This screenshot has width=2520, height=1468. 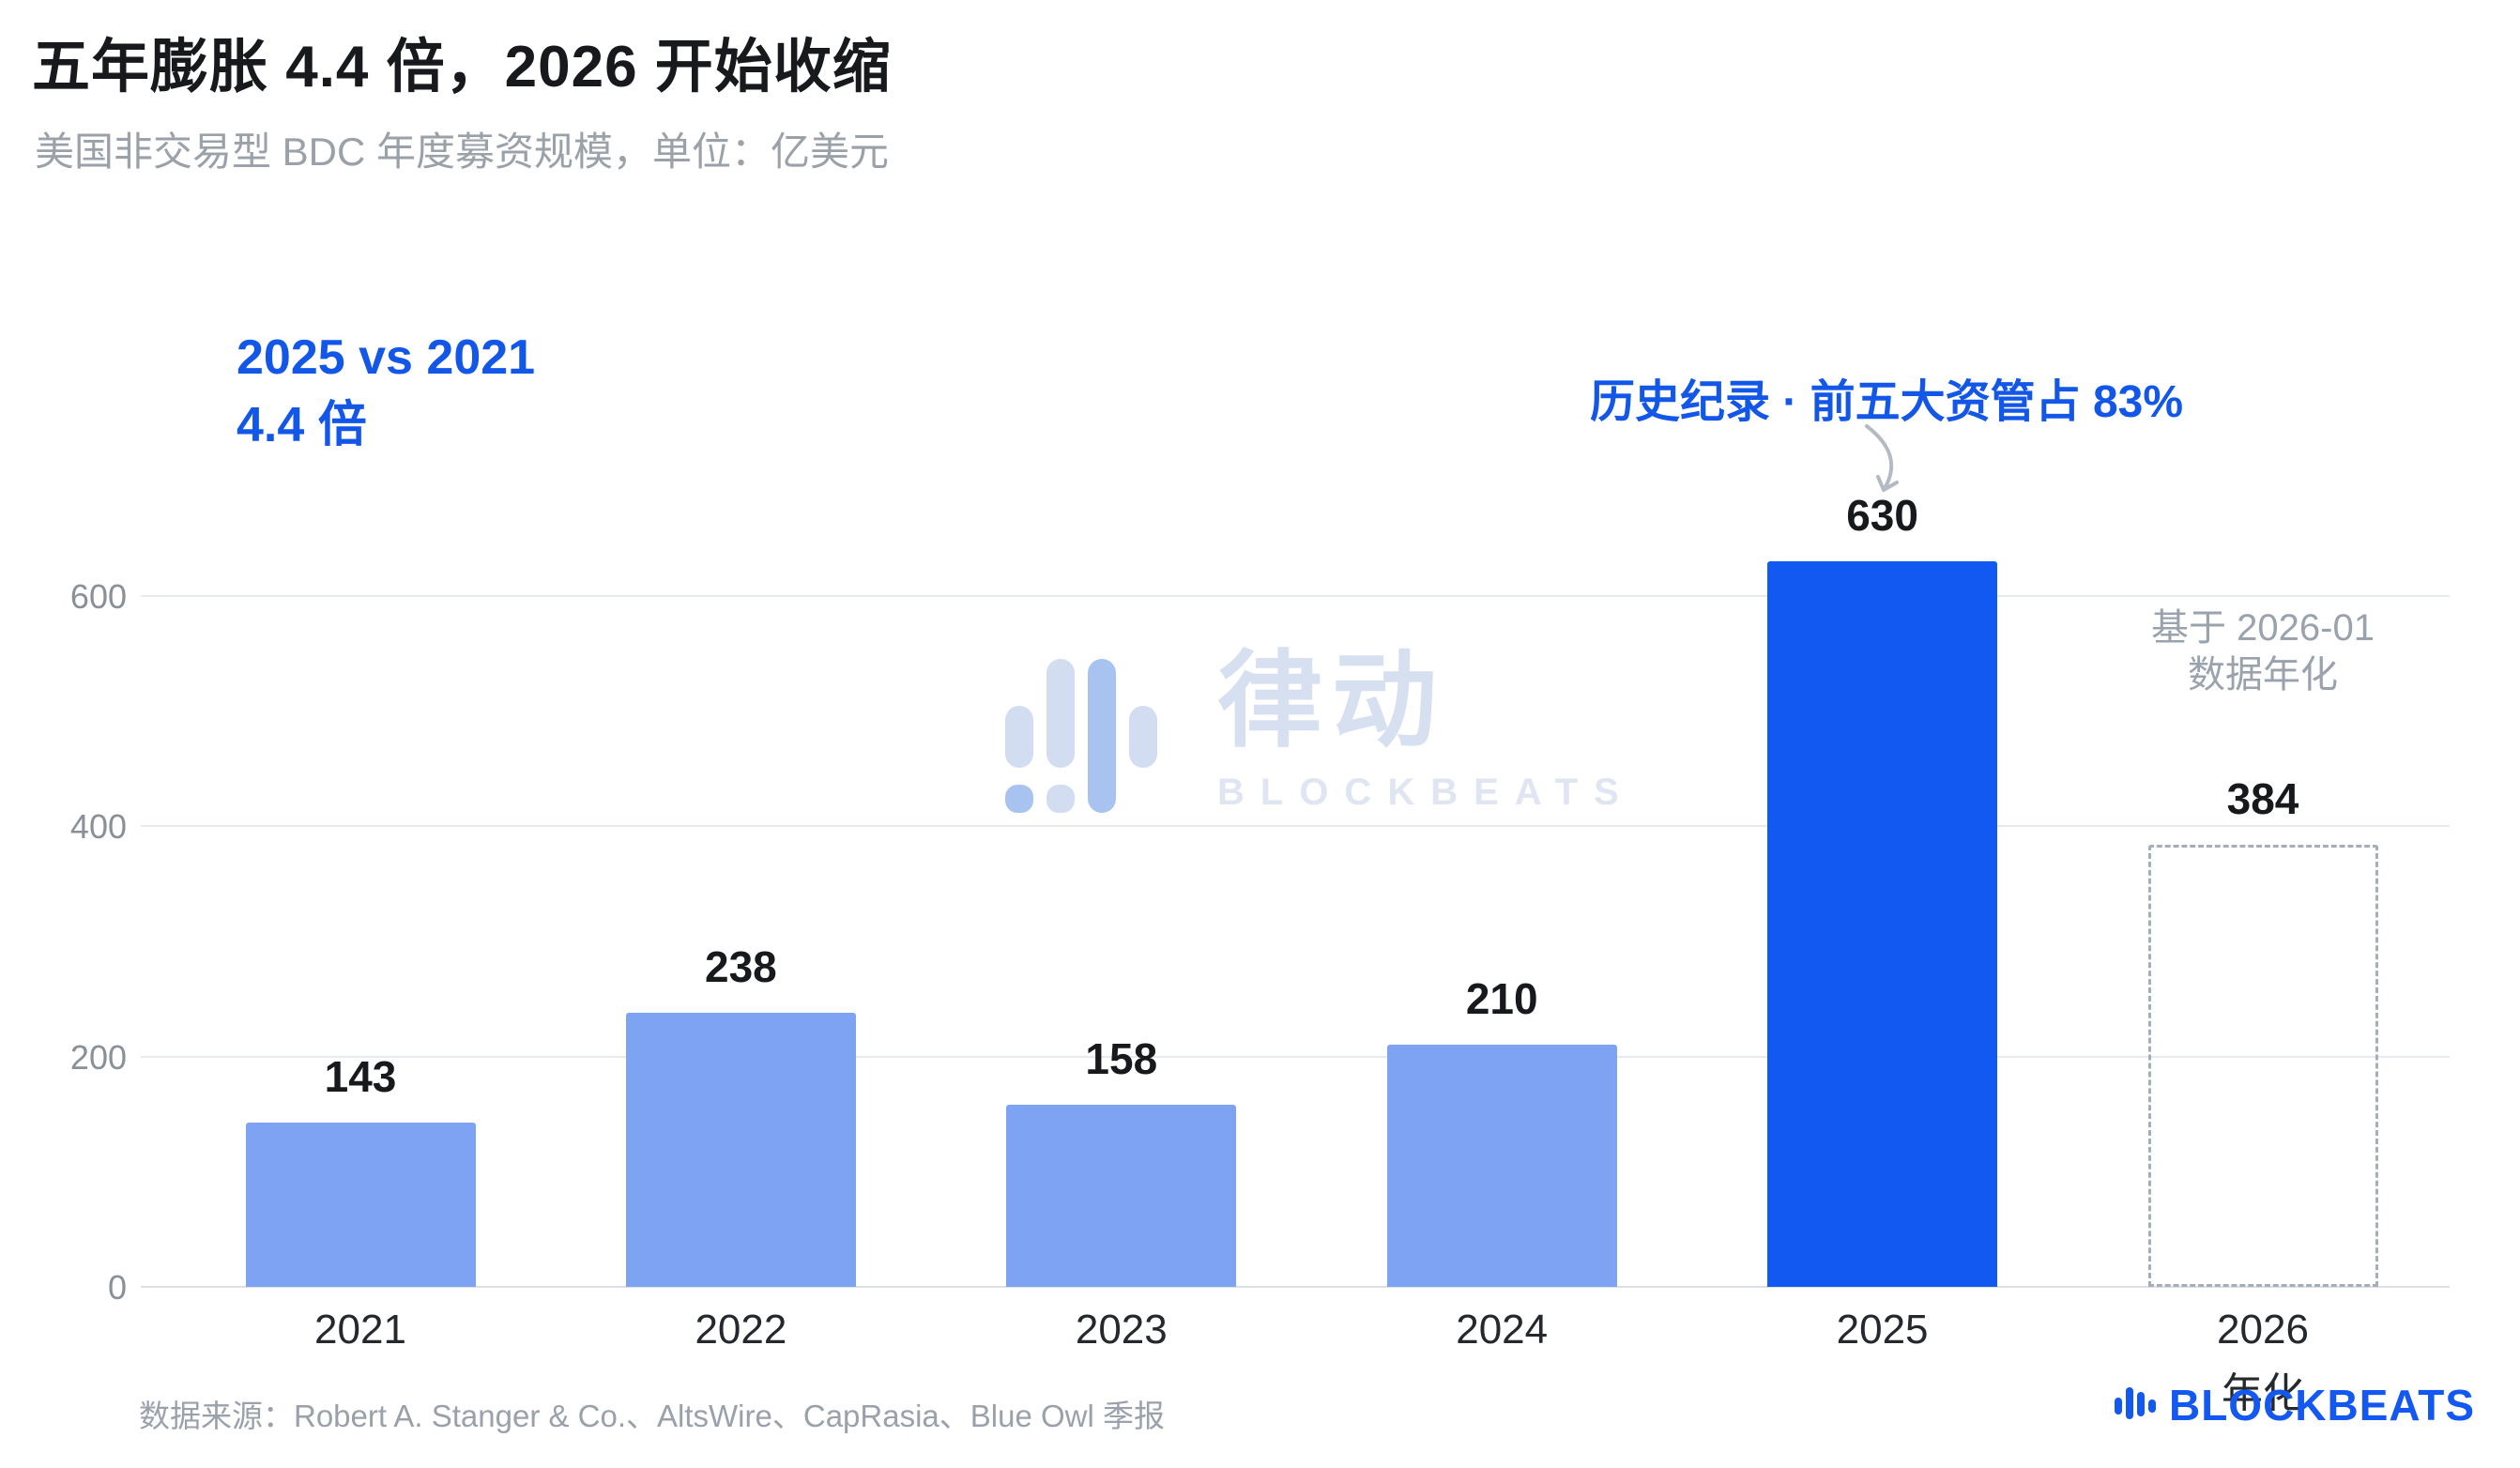 What do you see at coordinates (2263, 628) in the screenshot?
I see `annualized-note-line1: 基于 2026-01` at bounding box center [2263, 628].